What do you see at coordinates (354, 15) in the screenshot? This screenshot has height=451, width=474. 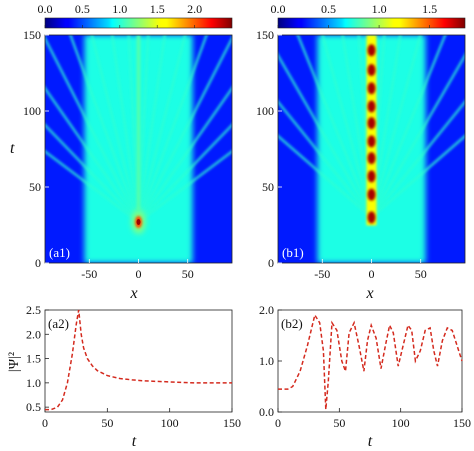 I see `colorbar-b1-ticks: 0.0 0.5 1.0 1.5` at bounding box center [354, 15].